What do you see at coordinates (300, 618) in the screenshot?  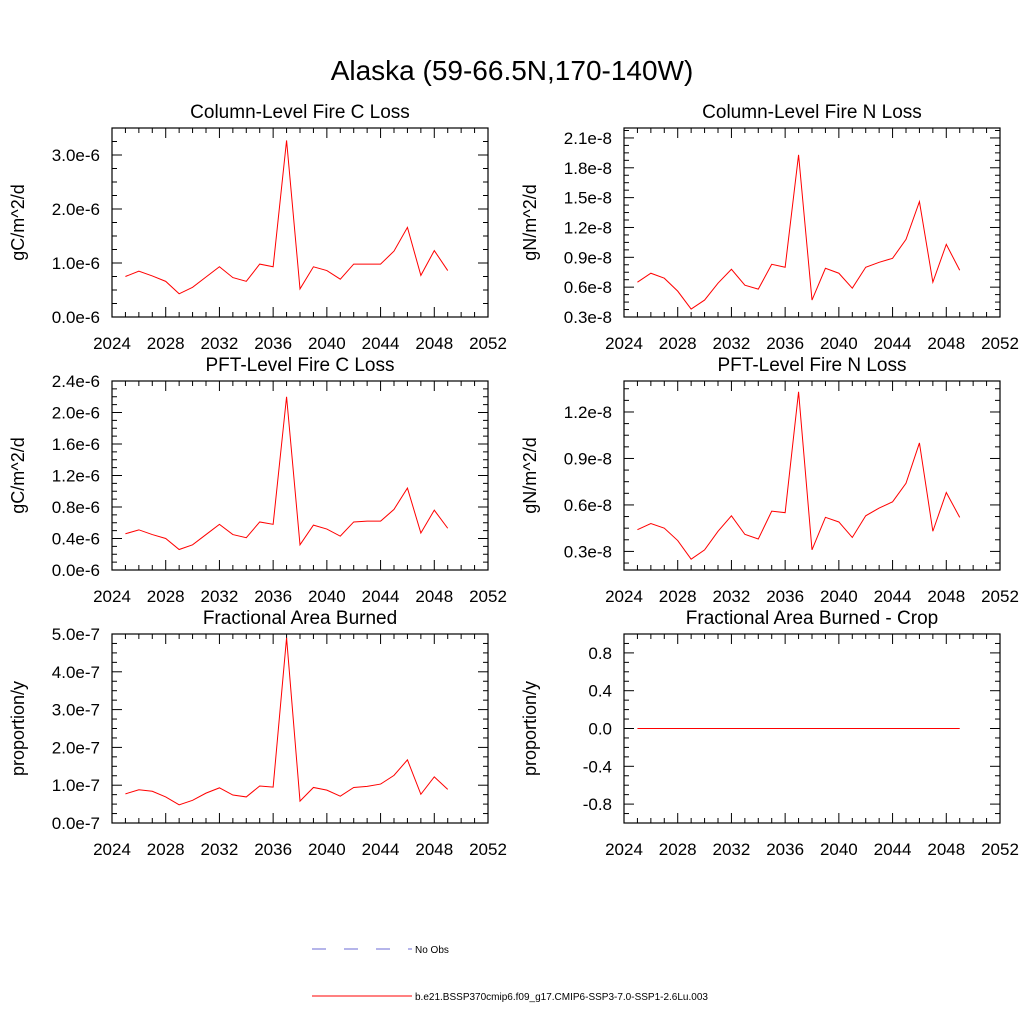 I see `chart-title: Fractional Area Burned` at bounding box center [300, 618].